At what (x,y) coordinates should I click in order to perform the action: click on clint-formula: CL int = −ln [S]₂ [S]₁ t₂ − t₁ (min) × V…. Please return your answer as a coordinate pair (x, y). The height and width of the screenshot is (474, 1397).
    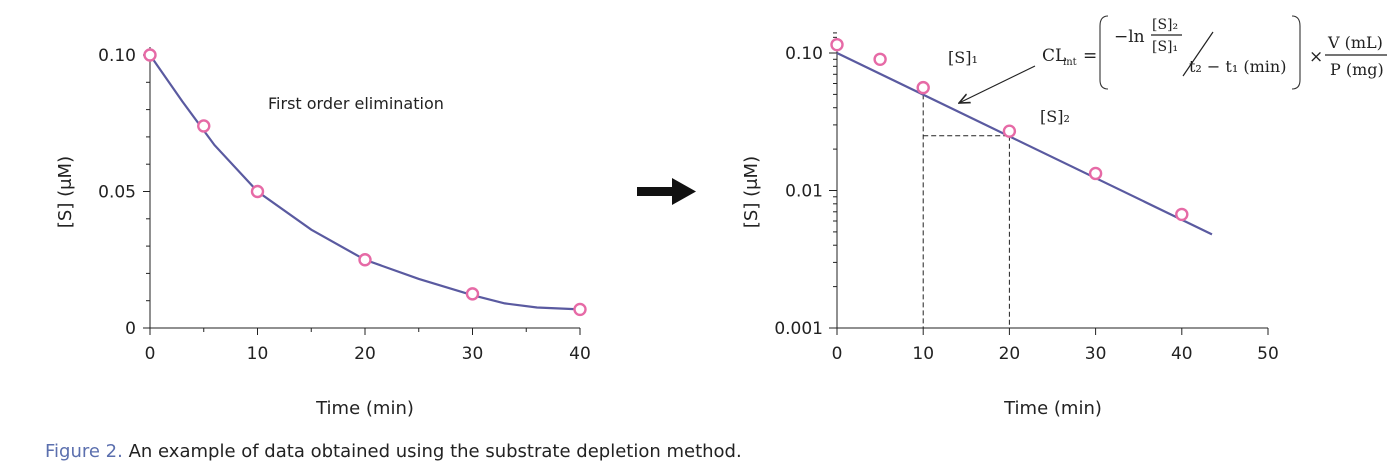
    Looking at the image, I should click on (1214, 52).